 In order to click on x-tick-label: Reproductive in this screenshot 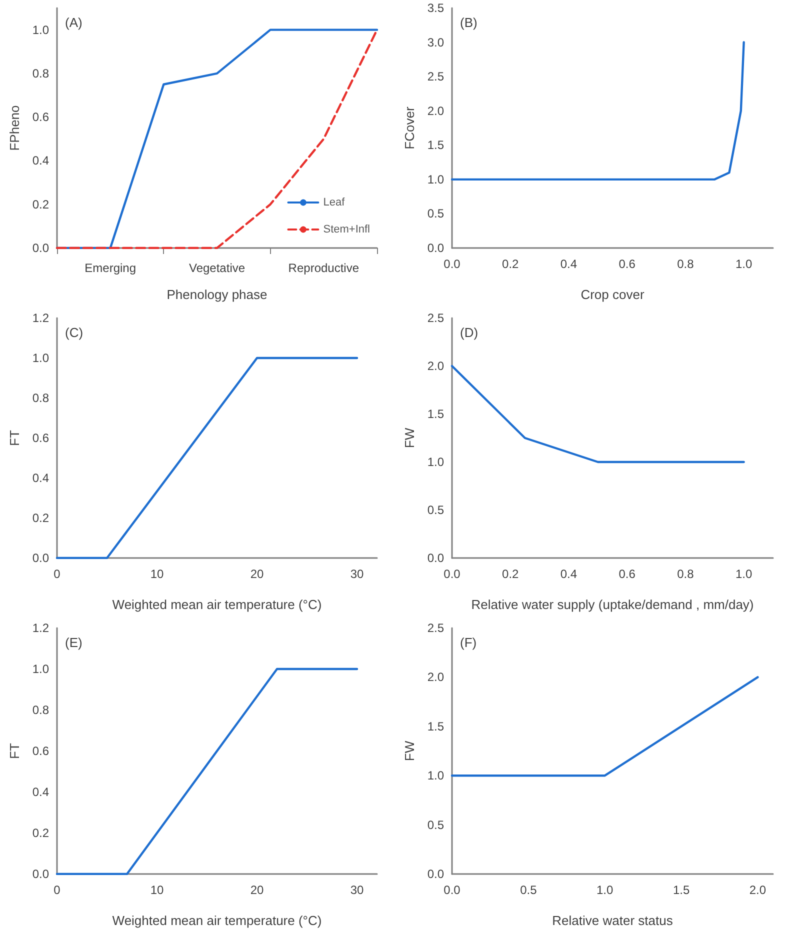, I will do `click(324, 268)`.